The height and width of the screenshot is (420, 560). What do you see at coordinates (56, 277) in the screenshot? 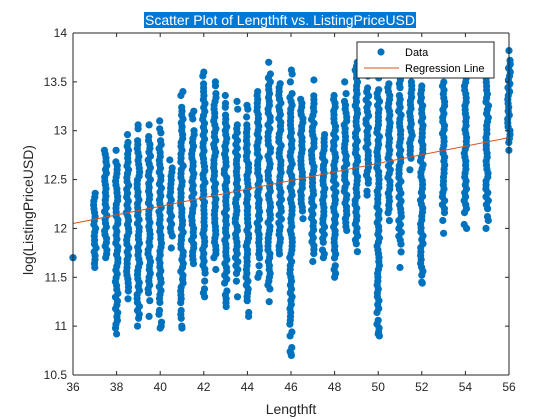
I see `y-tick-label: 11.5` at bounding box center [56, 277].